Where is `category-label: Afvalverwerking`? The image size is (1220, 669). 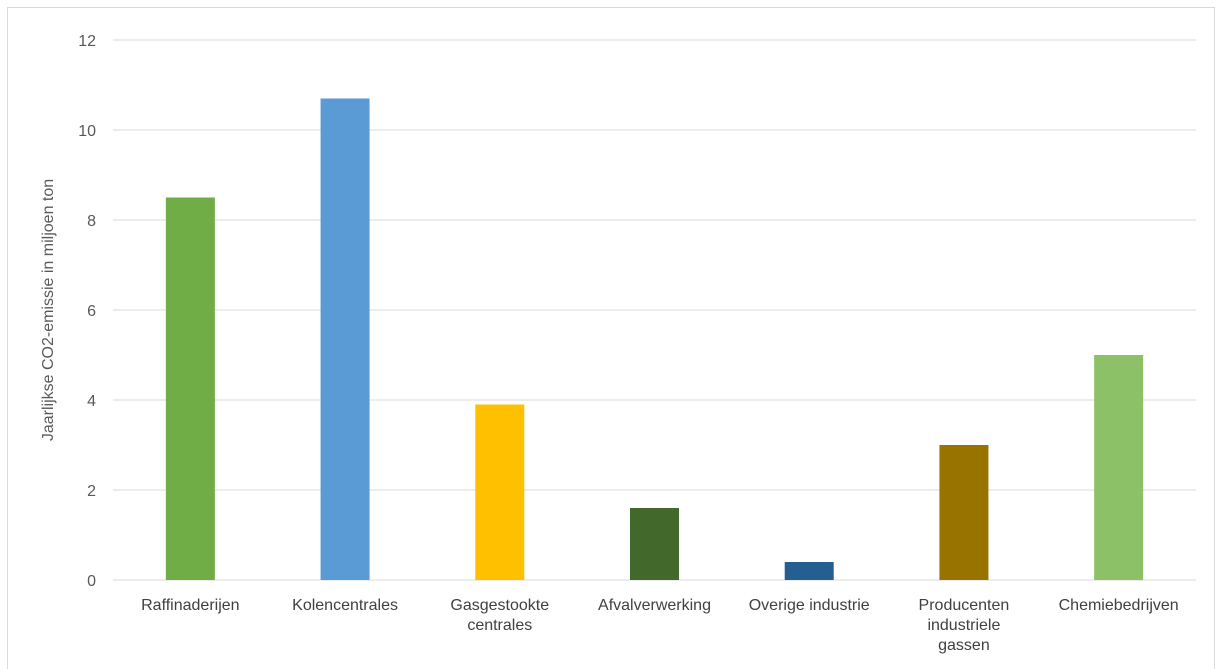 category-label: Afvalverwerking is located at coordinates (654, 605).